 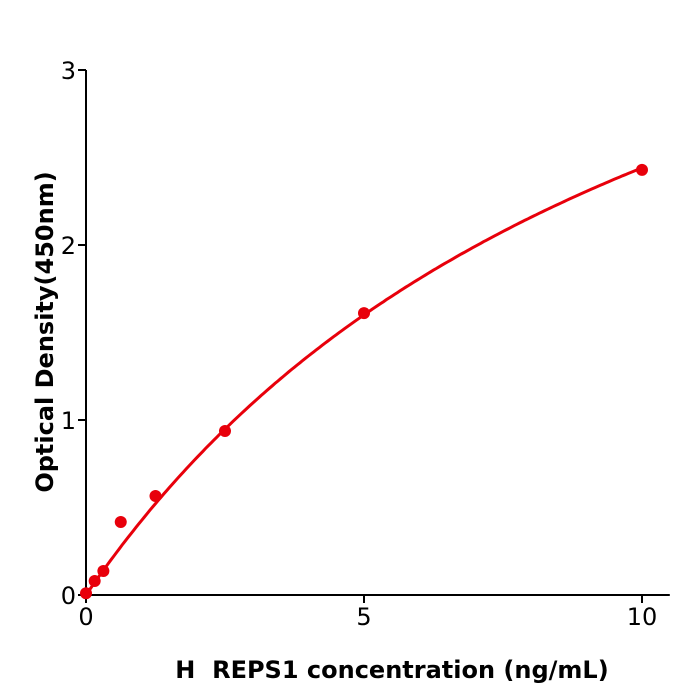 What do you see at coordinates (68, 421) in the screenshot?
I see `y-tick-label: 1` at bounding box center [68, 421].